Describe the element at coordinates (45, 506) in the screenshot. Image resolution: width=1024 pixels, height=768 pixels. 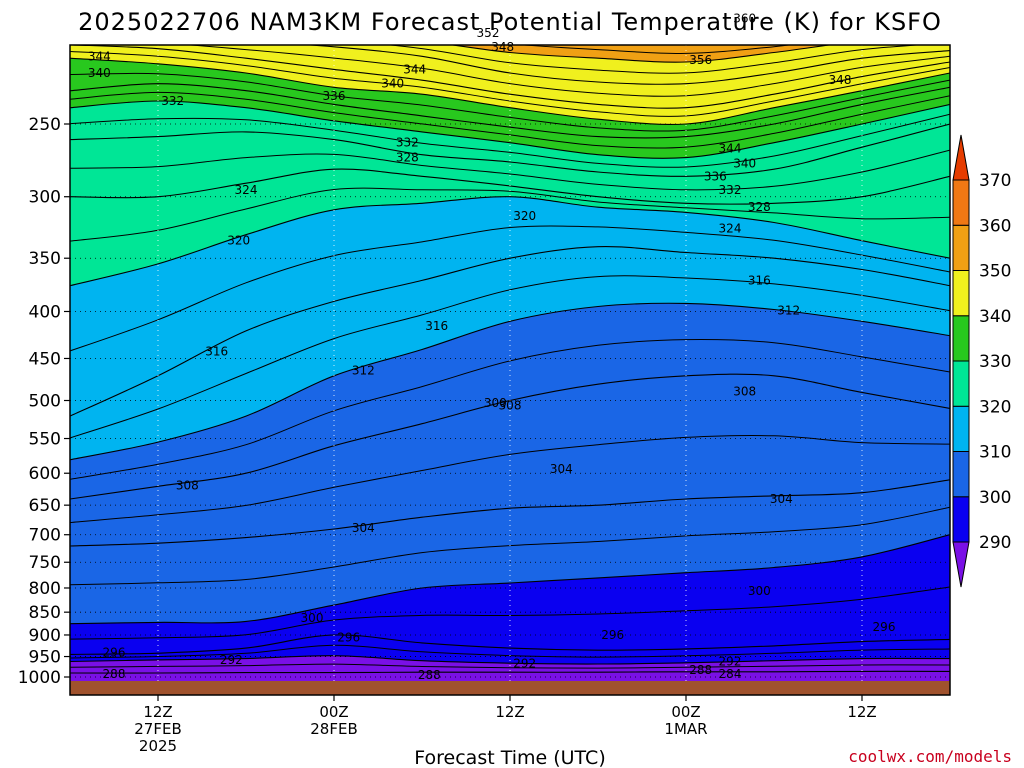
I see `y-tick-label: 650` at that location.